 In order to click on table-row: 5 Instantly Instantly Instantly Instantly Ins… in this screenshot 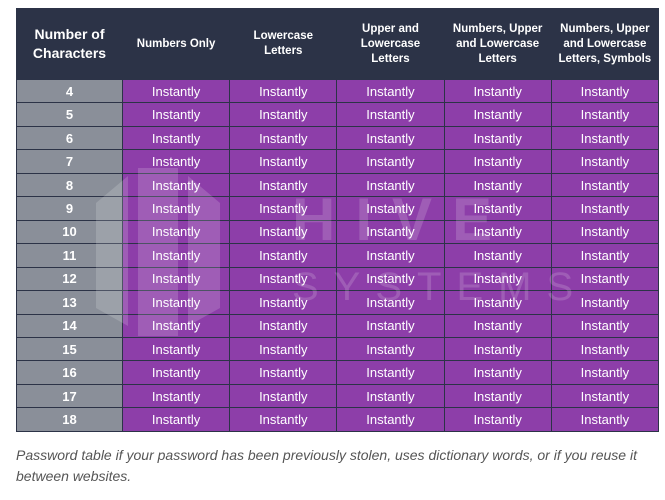, I will do `click(337, 114)`.